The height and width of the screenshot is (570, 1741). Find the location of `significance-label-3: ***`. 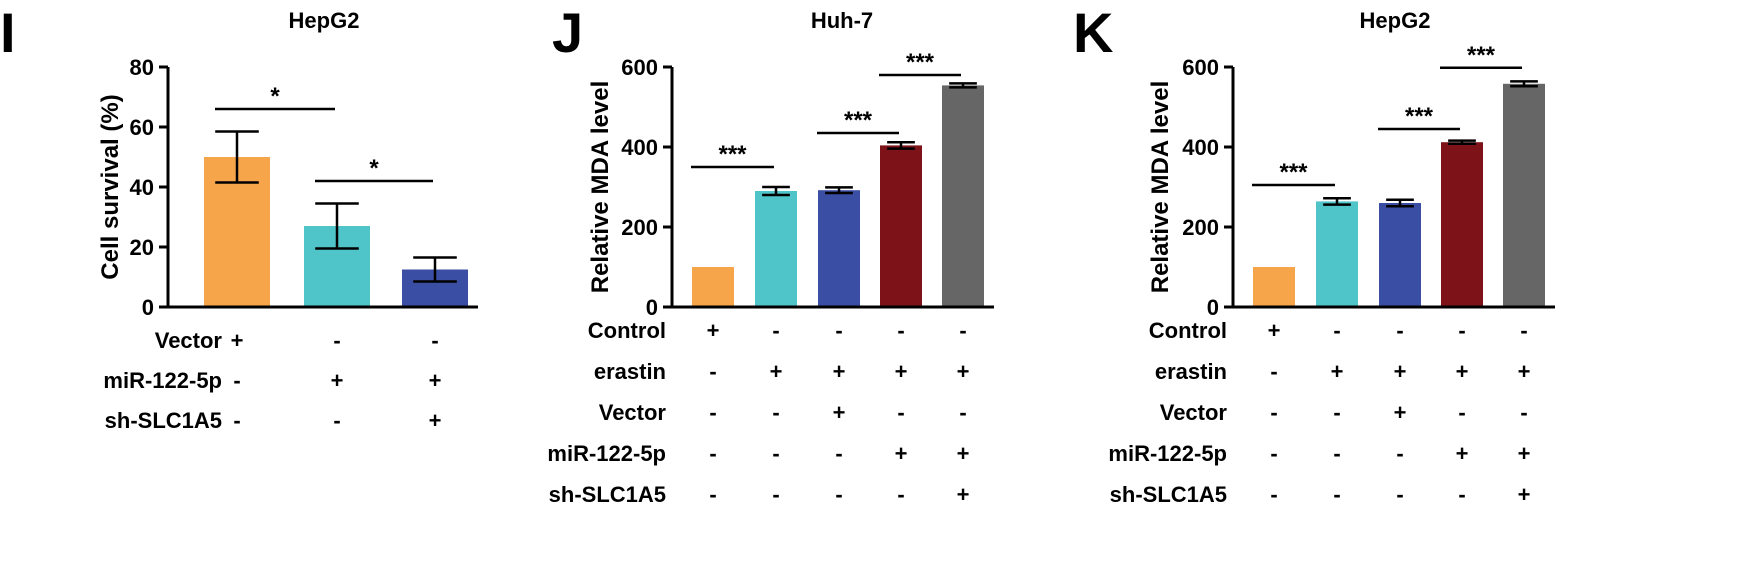

significance-label-3: *** is located at coordinates (920, 62).